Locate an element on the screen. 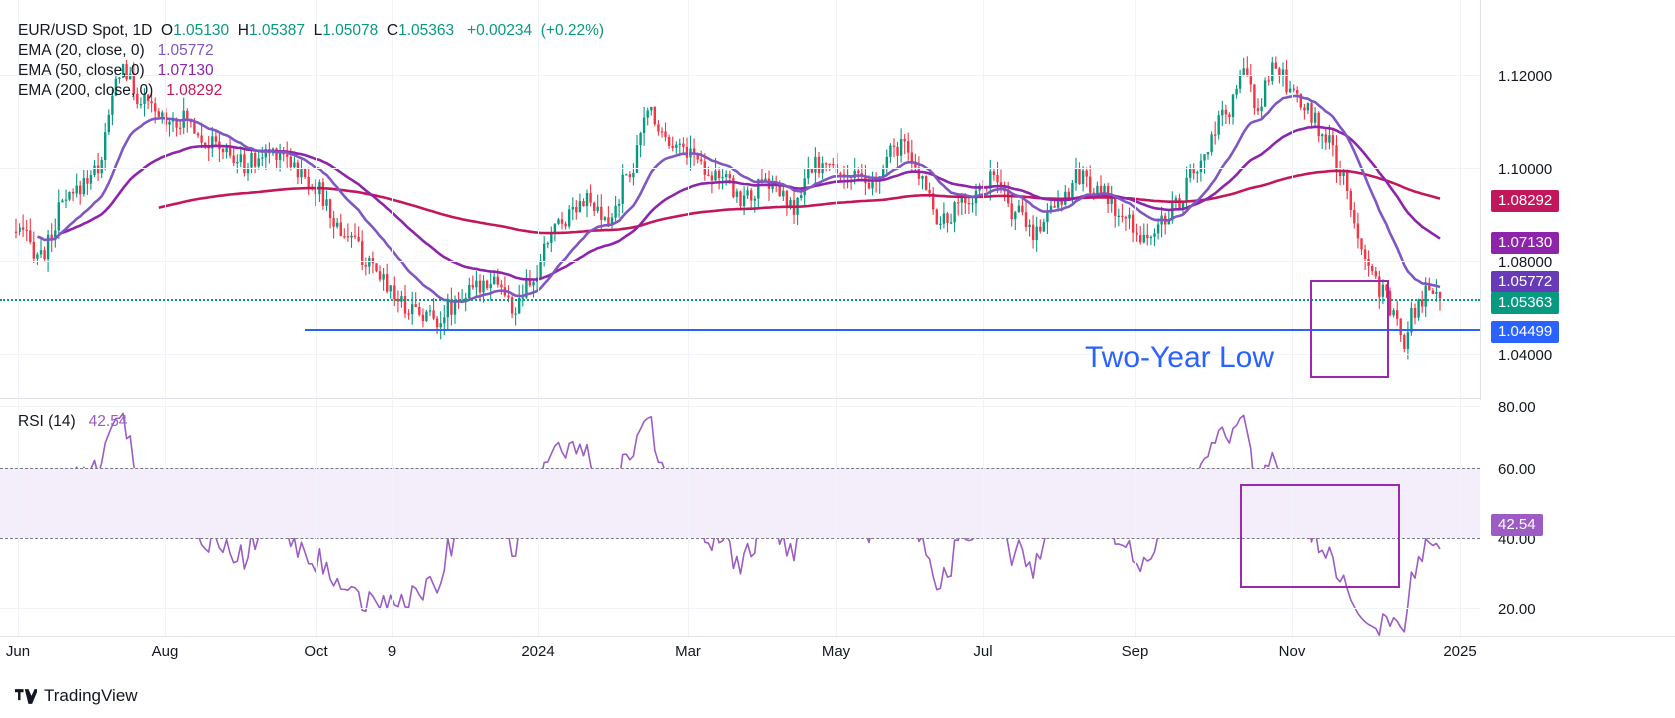  gridline-time-2025 is located at coordinates (1460, 199).